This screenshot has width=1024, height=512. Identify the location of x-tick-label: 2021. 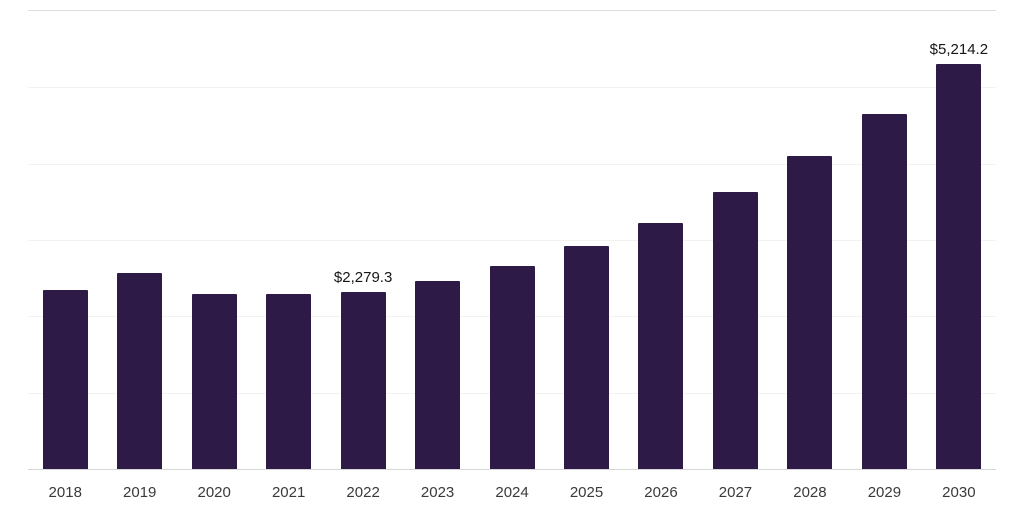
(288, 492).